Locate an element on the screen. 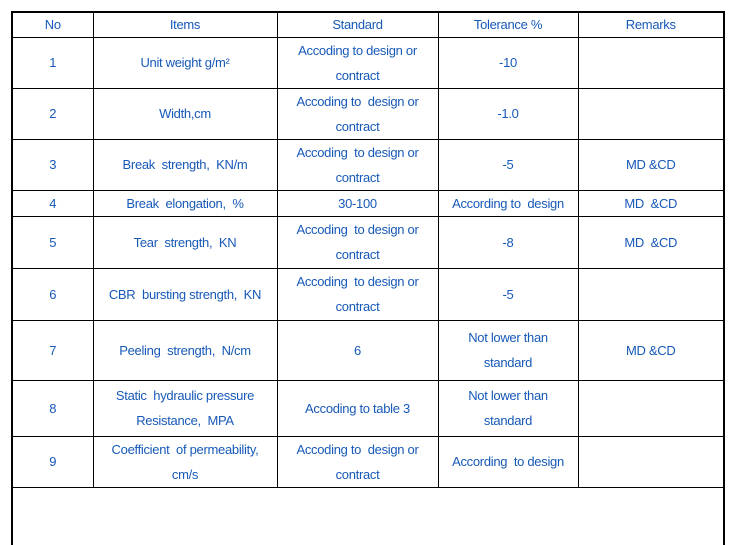 The height and width of the screenshot is (545, 731). cell-no: 9 is located at coordinates (52, 461).